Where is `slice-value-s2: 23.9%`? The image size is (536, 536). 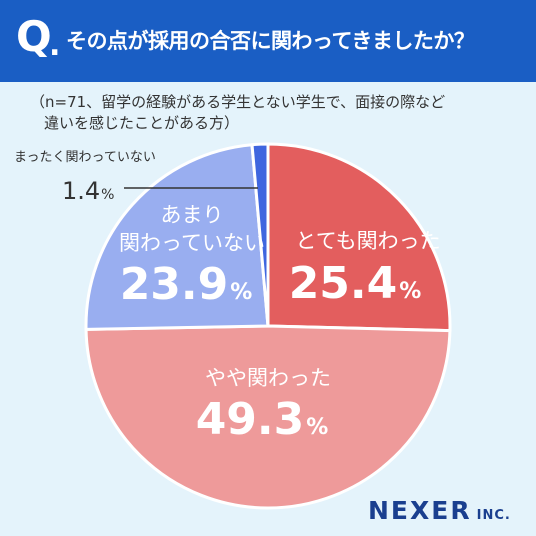
slice-value-s2: 23.9% is located at coordinates (186, 284).